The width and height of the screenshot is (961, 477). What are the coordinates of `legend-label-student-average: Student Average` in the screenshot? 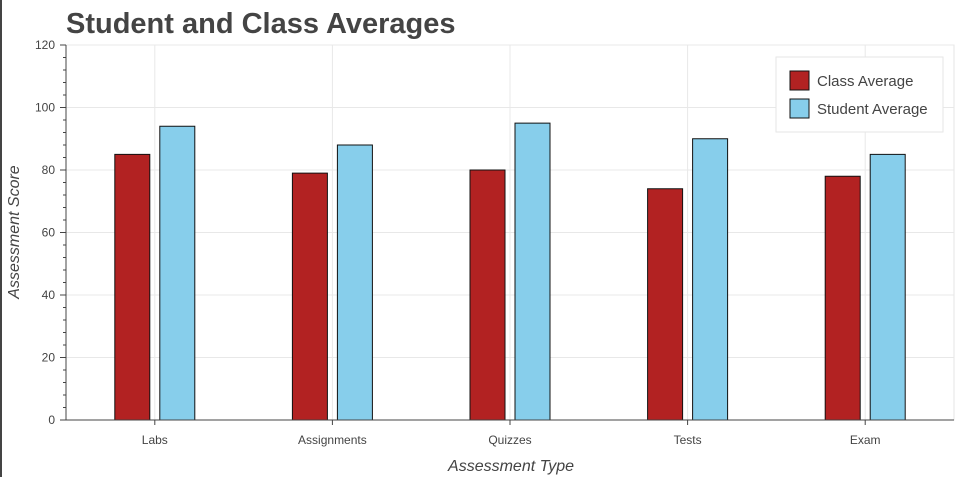 It's located at (872, 109).